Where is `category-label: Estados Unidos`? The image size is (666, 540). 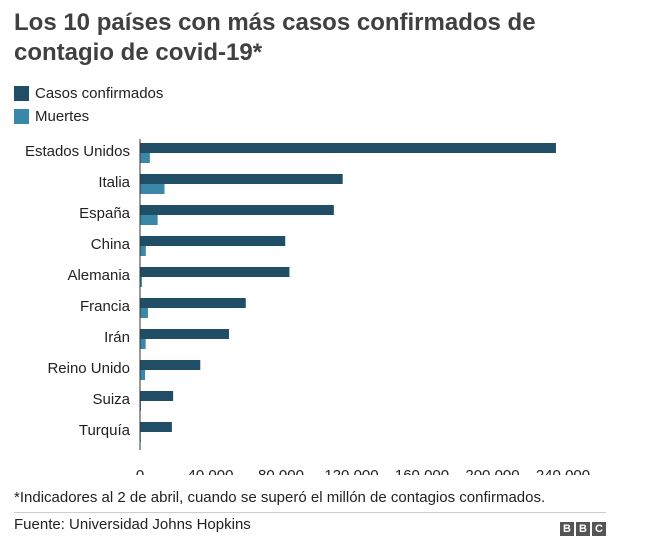
category-label: Estados Unidos is located at coordinates (77, 151).